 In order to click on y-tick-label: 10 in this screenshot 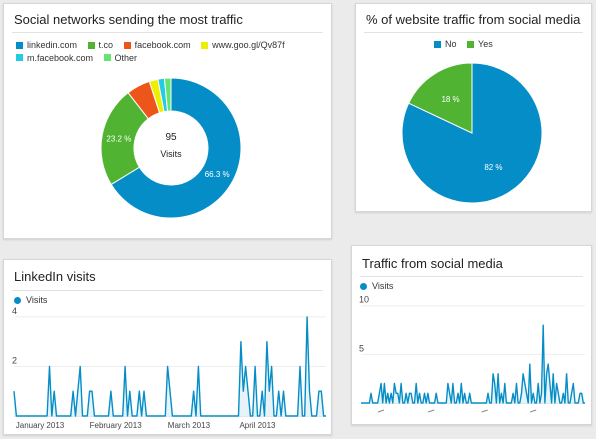, I will do `click(364, 300)`.